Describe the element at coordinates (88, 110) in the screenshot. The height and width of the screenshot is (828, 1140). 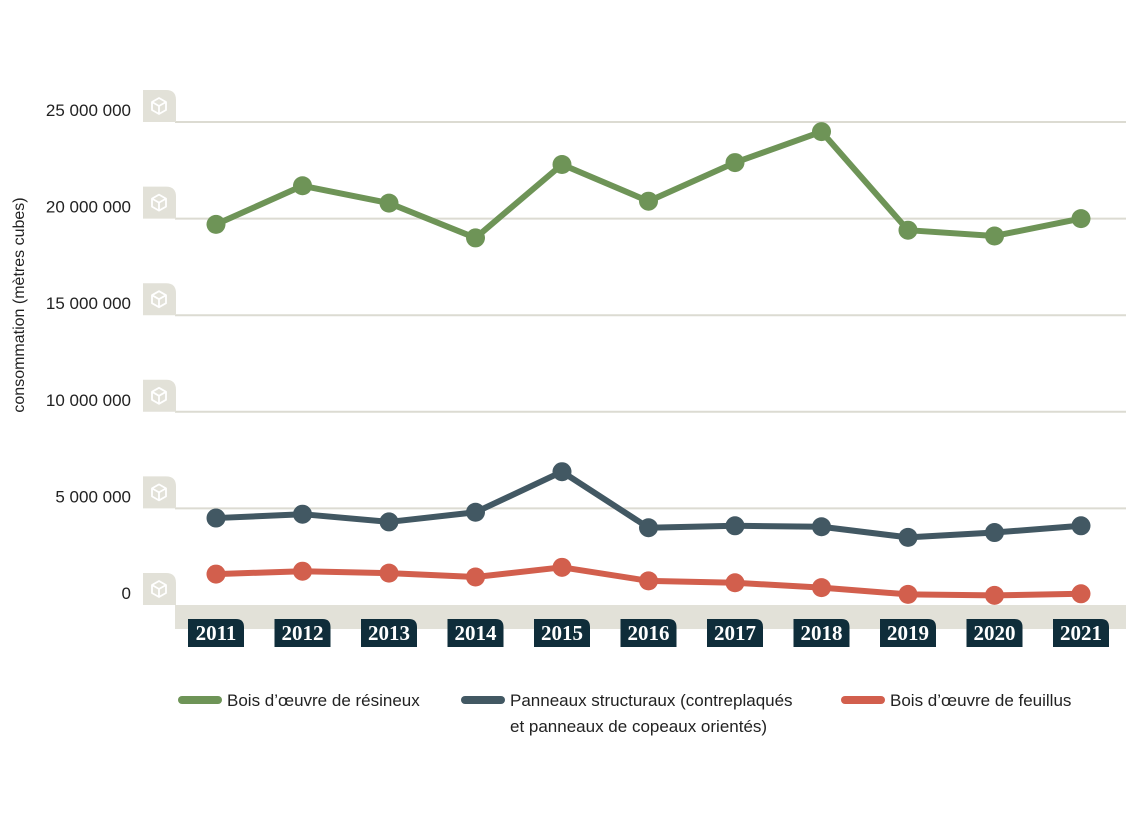
I see `y-tick-label: 25 000 000` at that location.